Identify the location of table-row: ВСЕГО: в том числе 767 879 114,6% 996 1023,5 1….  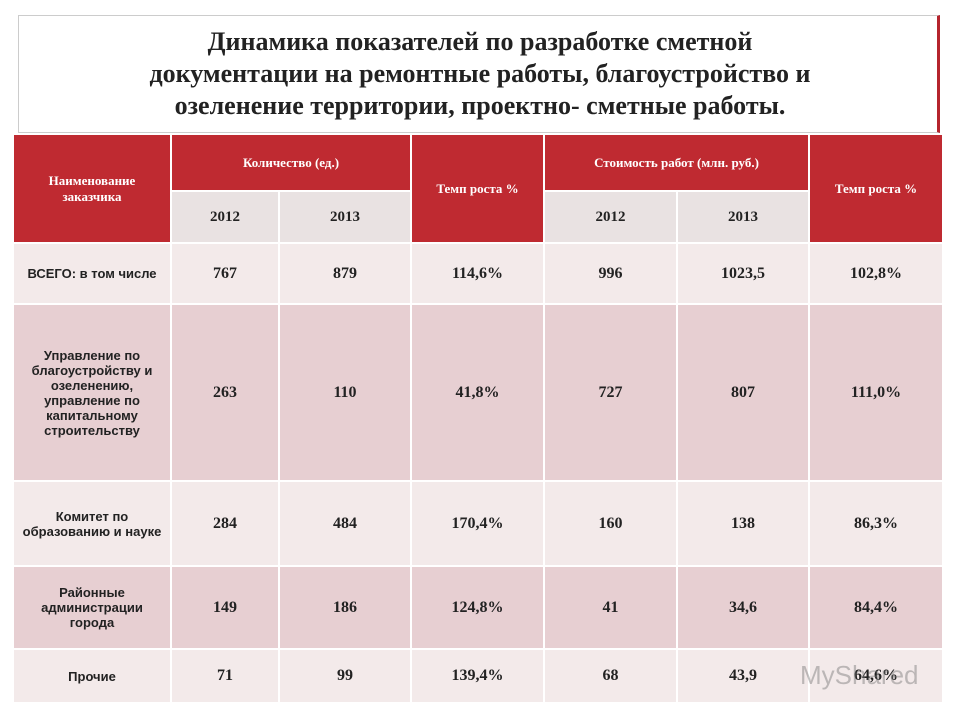
(478, 273).